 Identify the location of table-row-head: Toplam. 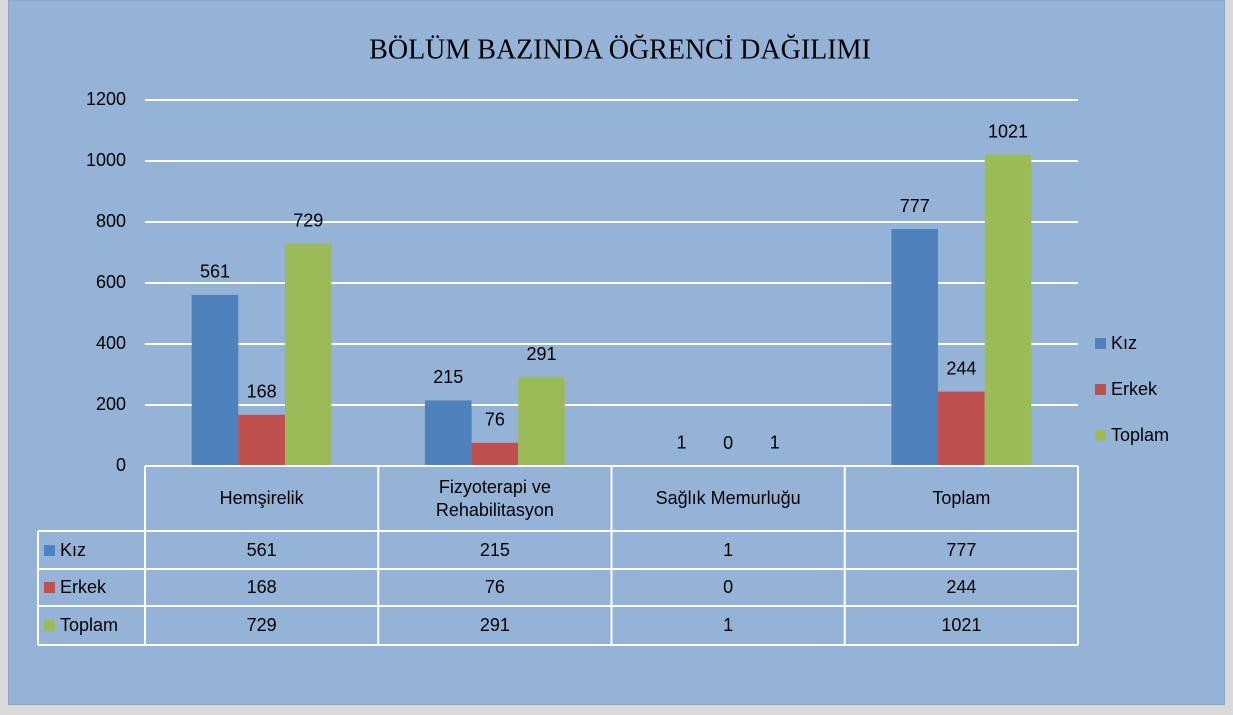
(91, 625).